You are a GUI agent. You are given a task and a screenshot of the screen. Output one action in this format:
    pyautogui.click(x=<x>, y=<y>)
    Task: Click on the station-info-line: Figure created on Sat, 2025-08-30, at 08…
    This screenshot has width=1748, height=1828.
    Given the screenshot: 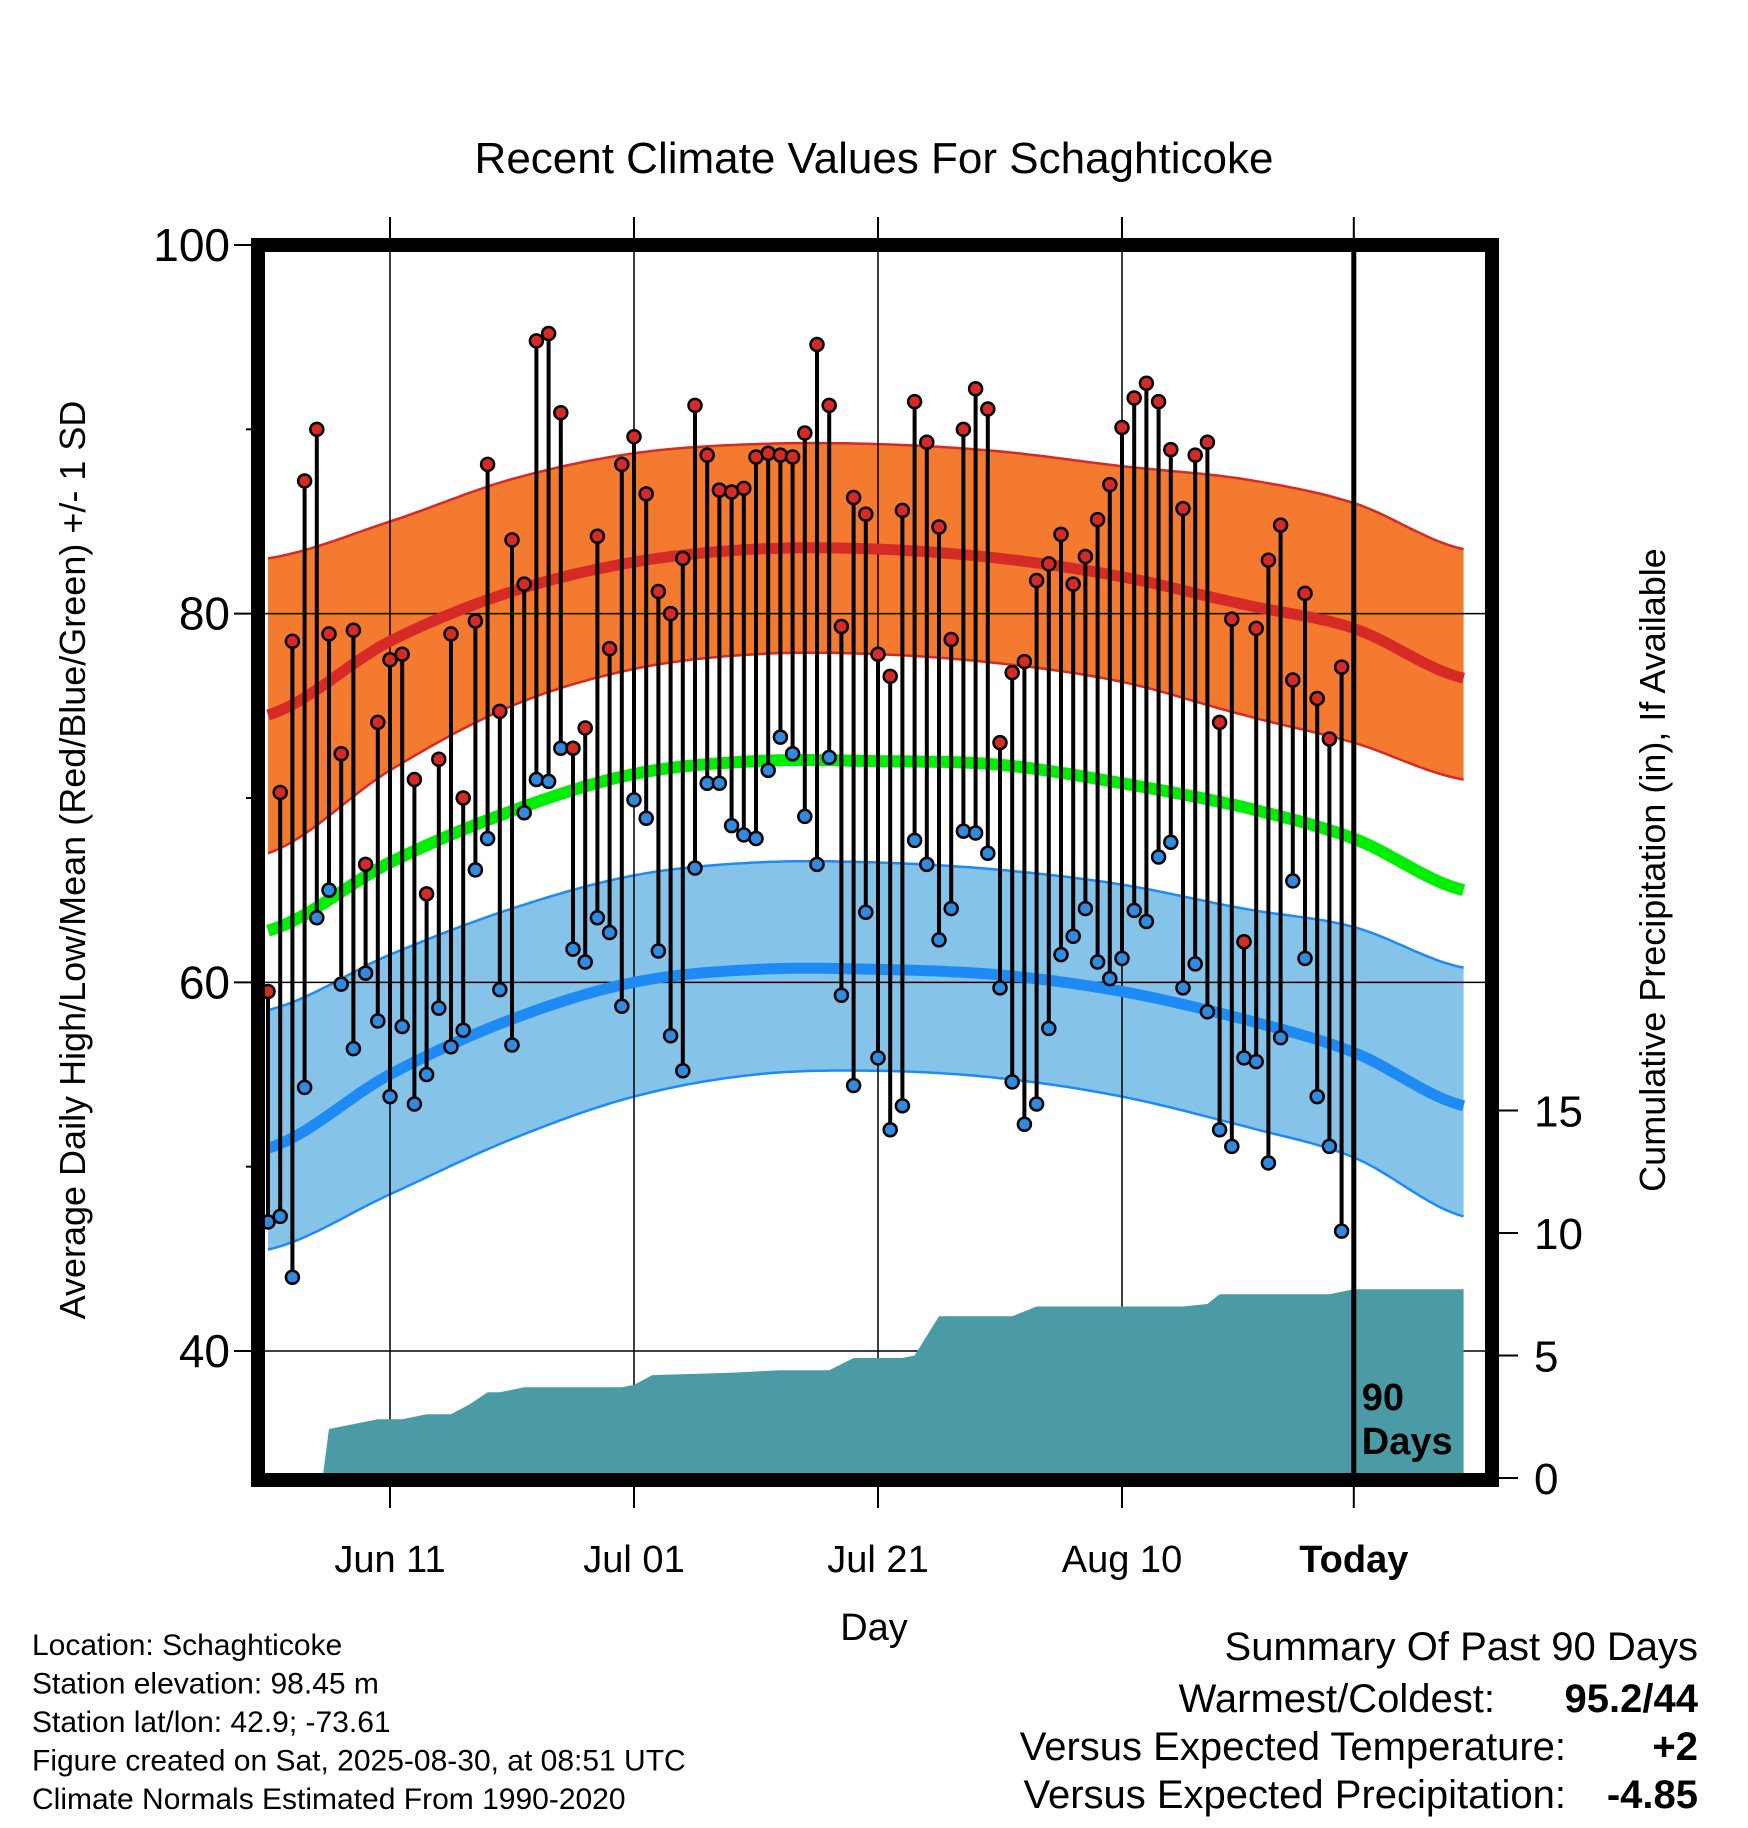 What is the action you would take?
    pyautogui.click(x=359, y=1761)
    